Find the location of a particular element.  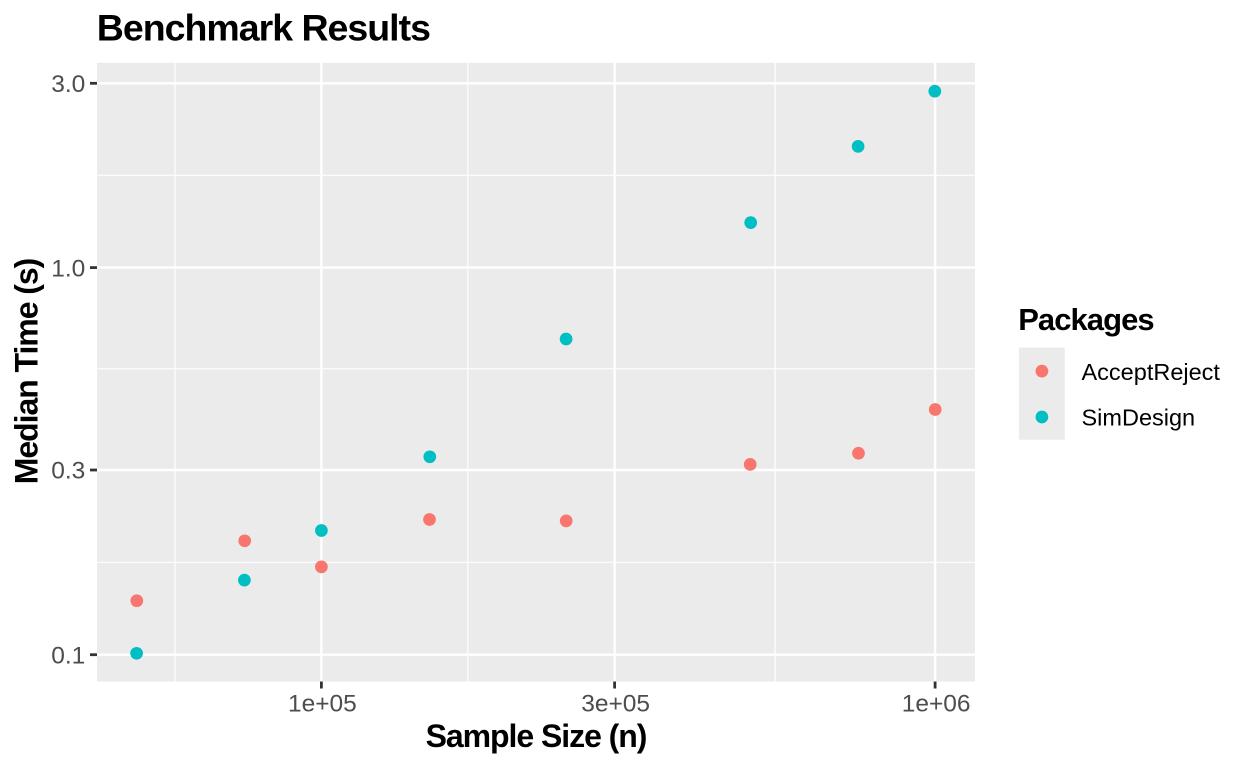

svg-text: 0.3 is located at coordinates (68, 471).